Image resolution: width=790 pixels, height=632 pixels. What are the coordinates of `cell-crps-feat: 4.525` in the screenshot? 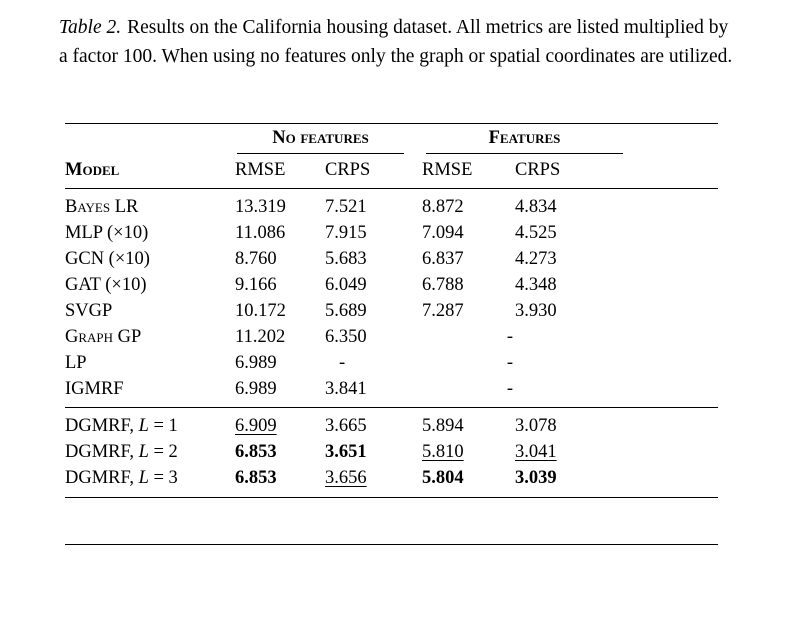 It's located at (536, 233).